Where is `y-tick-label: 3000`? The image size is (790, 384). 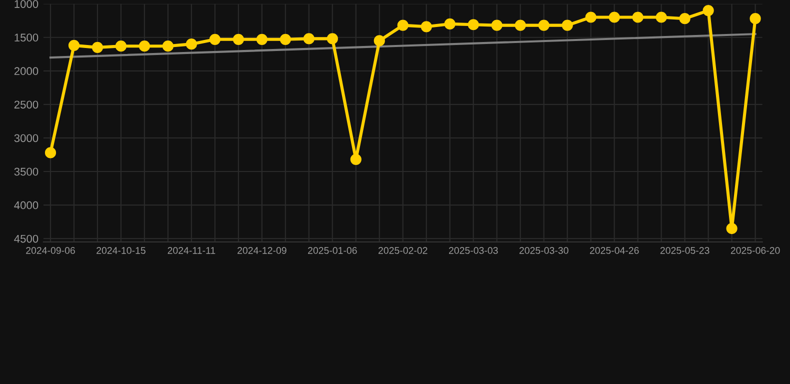
y-tick-label: 3000 is located at coordinates (26, 138).